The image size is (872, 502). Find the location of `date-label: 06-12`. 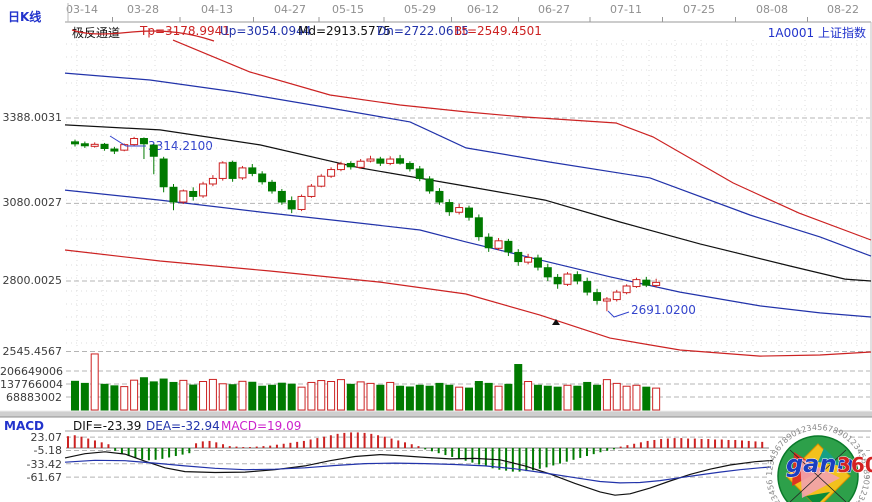

date-label: 06-12 is located at coordinates (483, 9).